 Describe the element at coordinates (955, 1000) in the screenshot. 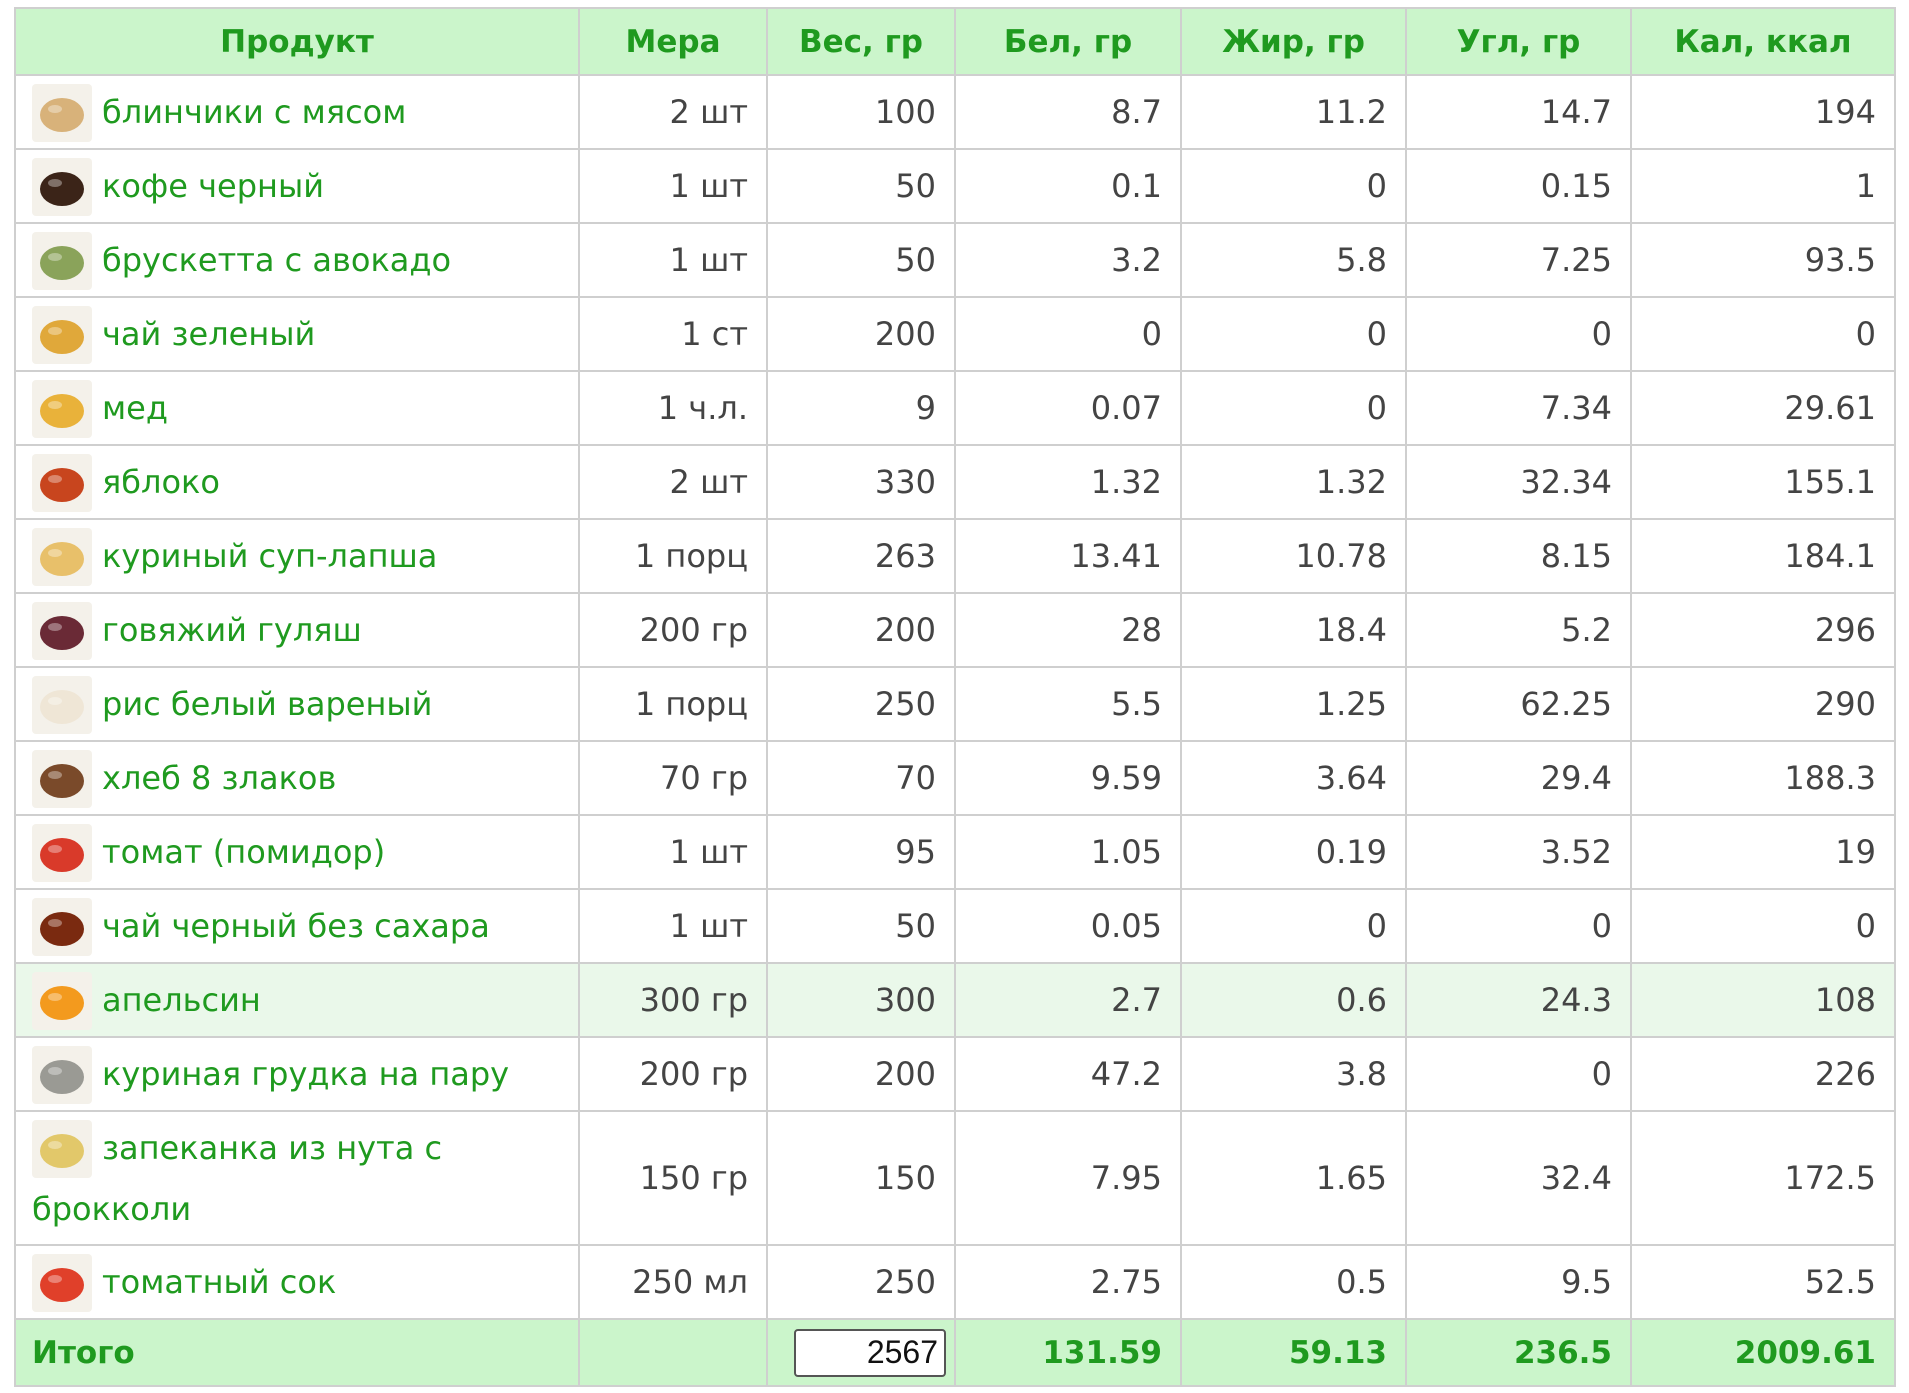

I see `table-row: апельсин 300 гр 300 2.7 0.6 24.3 108` at that location.